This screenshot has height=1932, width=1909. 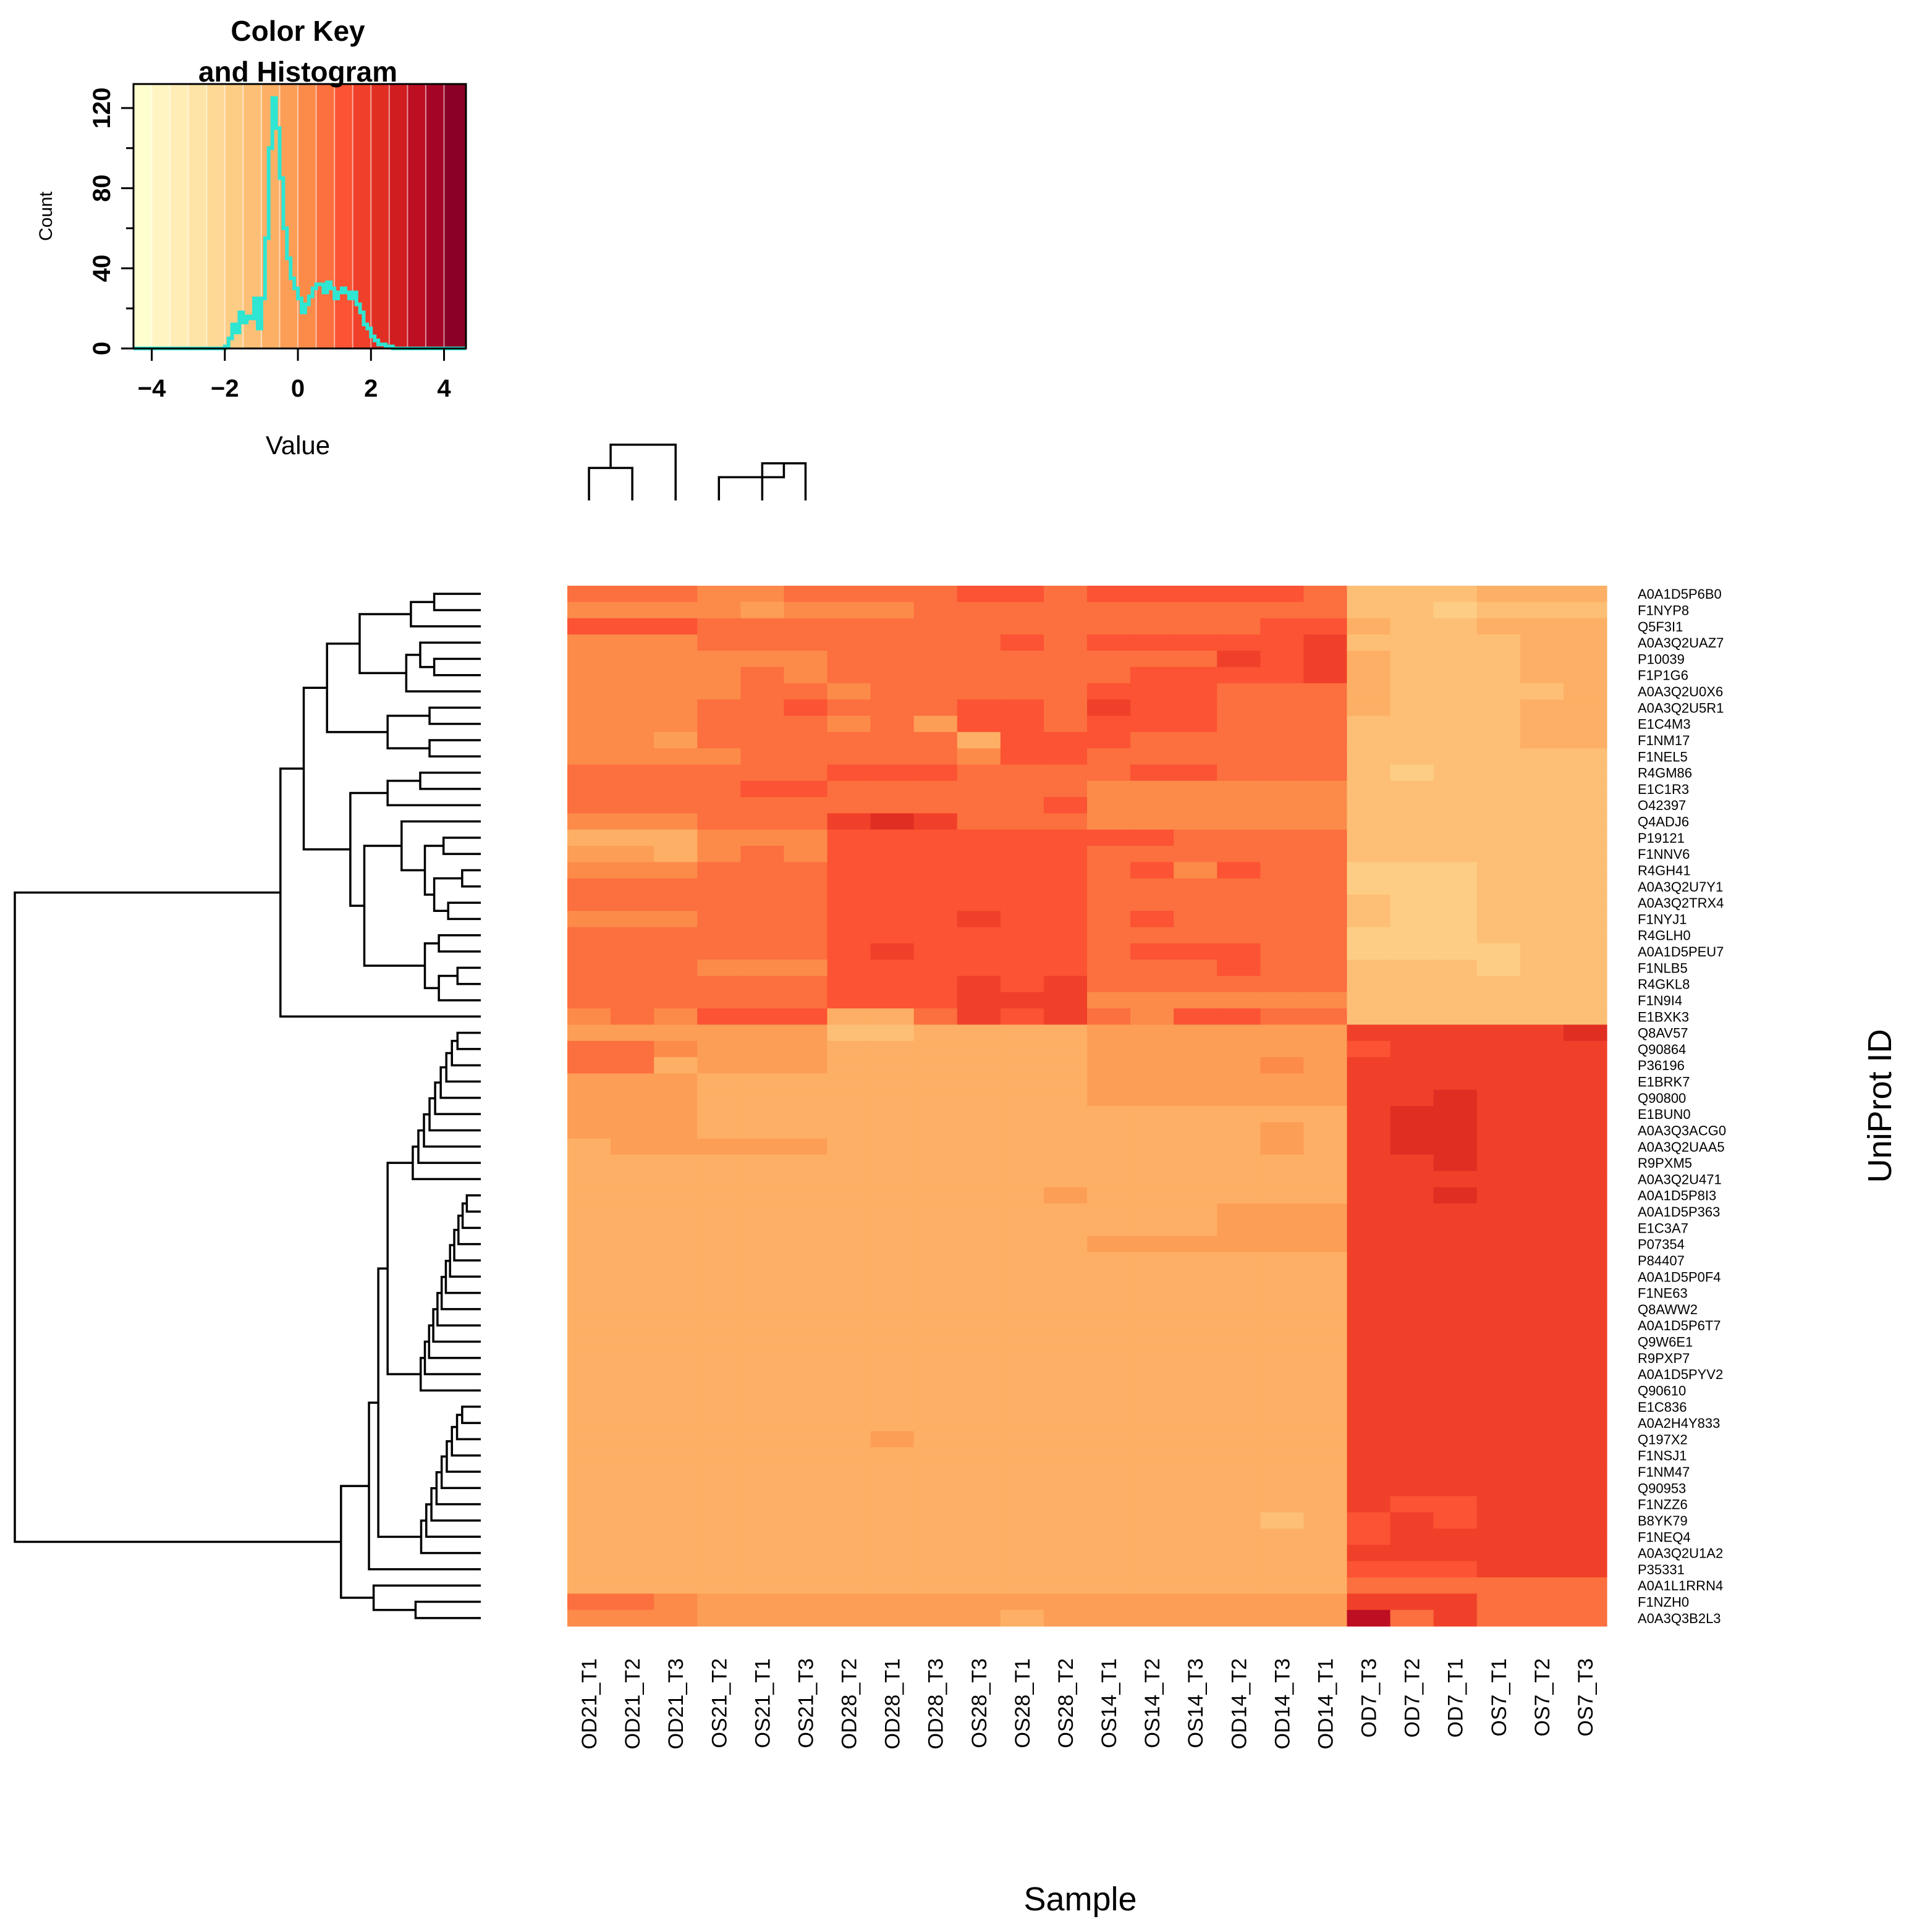 I want to click on column-label: OD21_T1, so click(x=589, y=1703).